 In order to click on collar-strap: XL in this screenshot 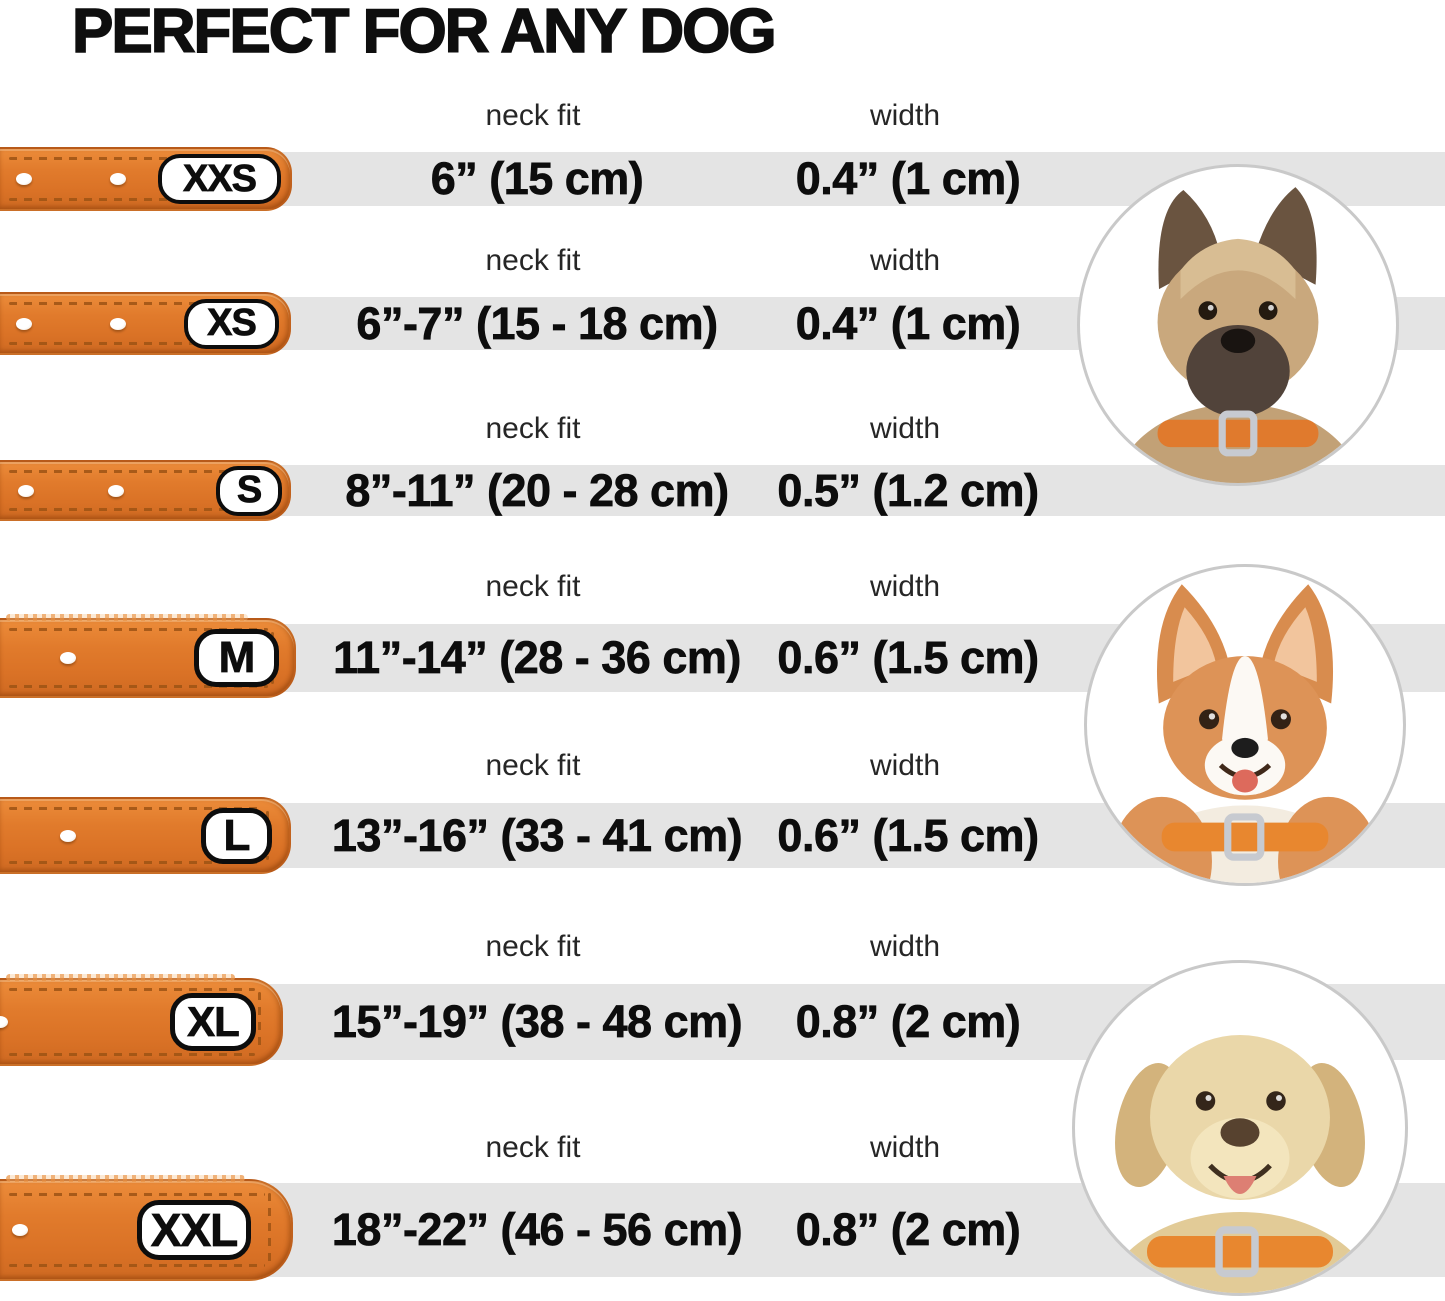, I will do `click(141, 1020)`.